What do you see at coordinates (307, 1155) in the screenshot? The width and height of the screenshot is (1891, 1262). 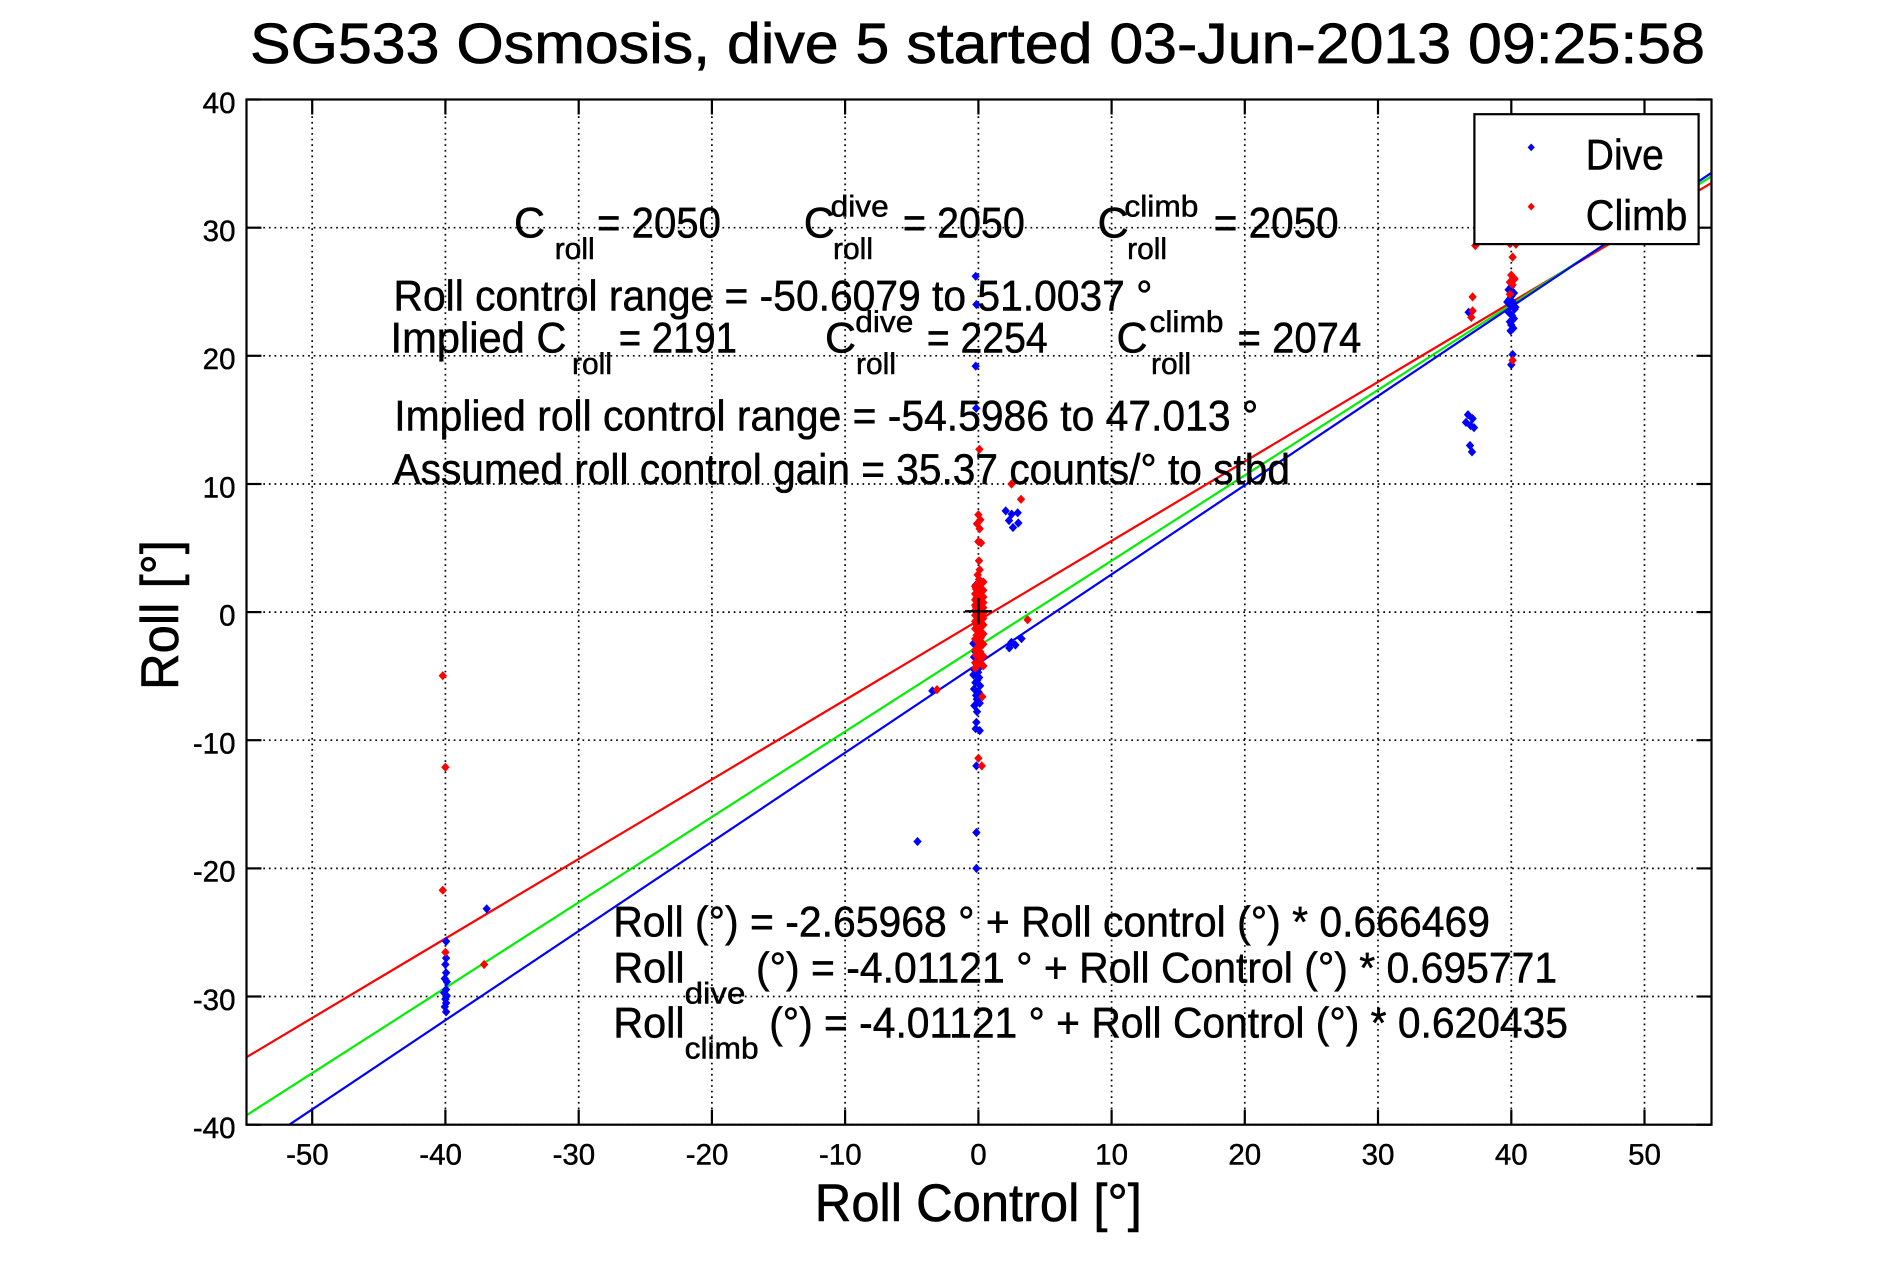 I see `svg-text: -50` at bounding box center [307, 1155].